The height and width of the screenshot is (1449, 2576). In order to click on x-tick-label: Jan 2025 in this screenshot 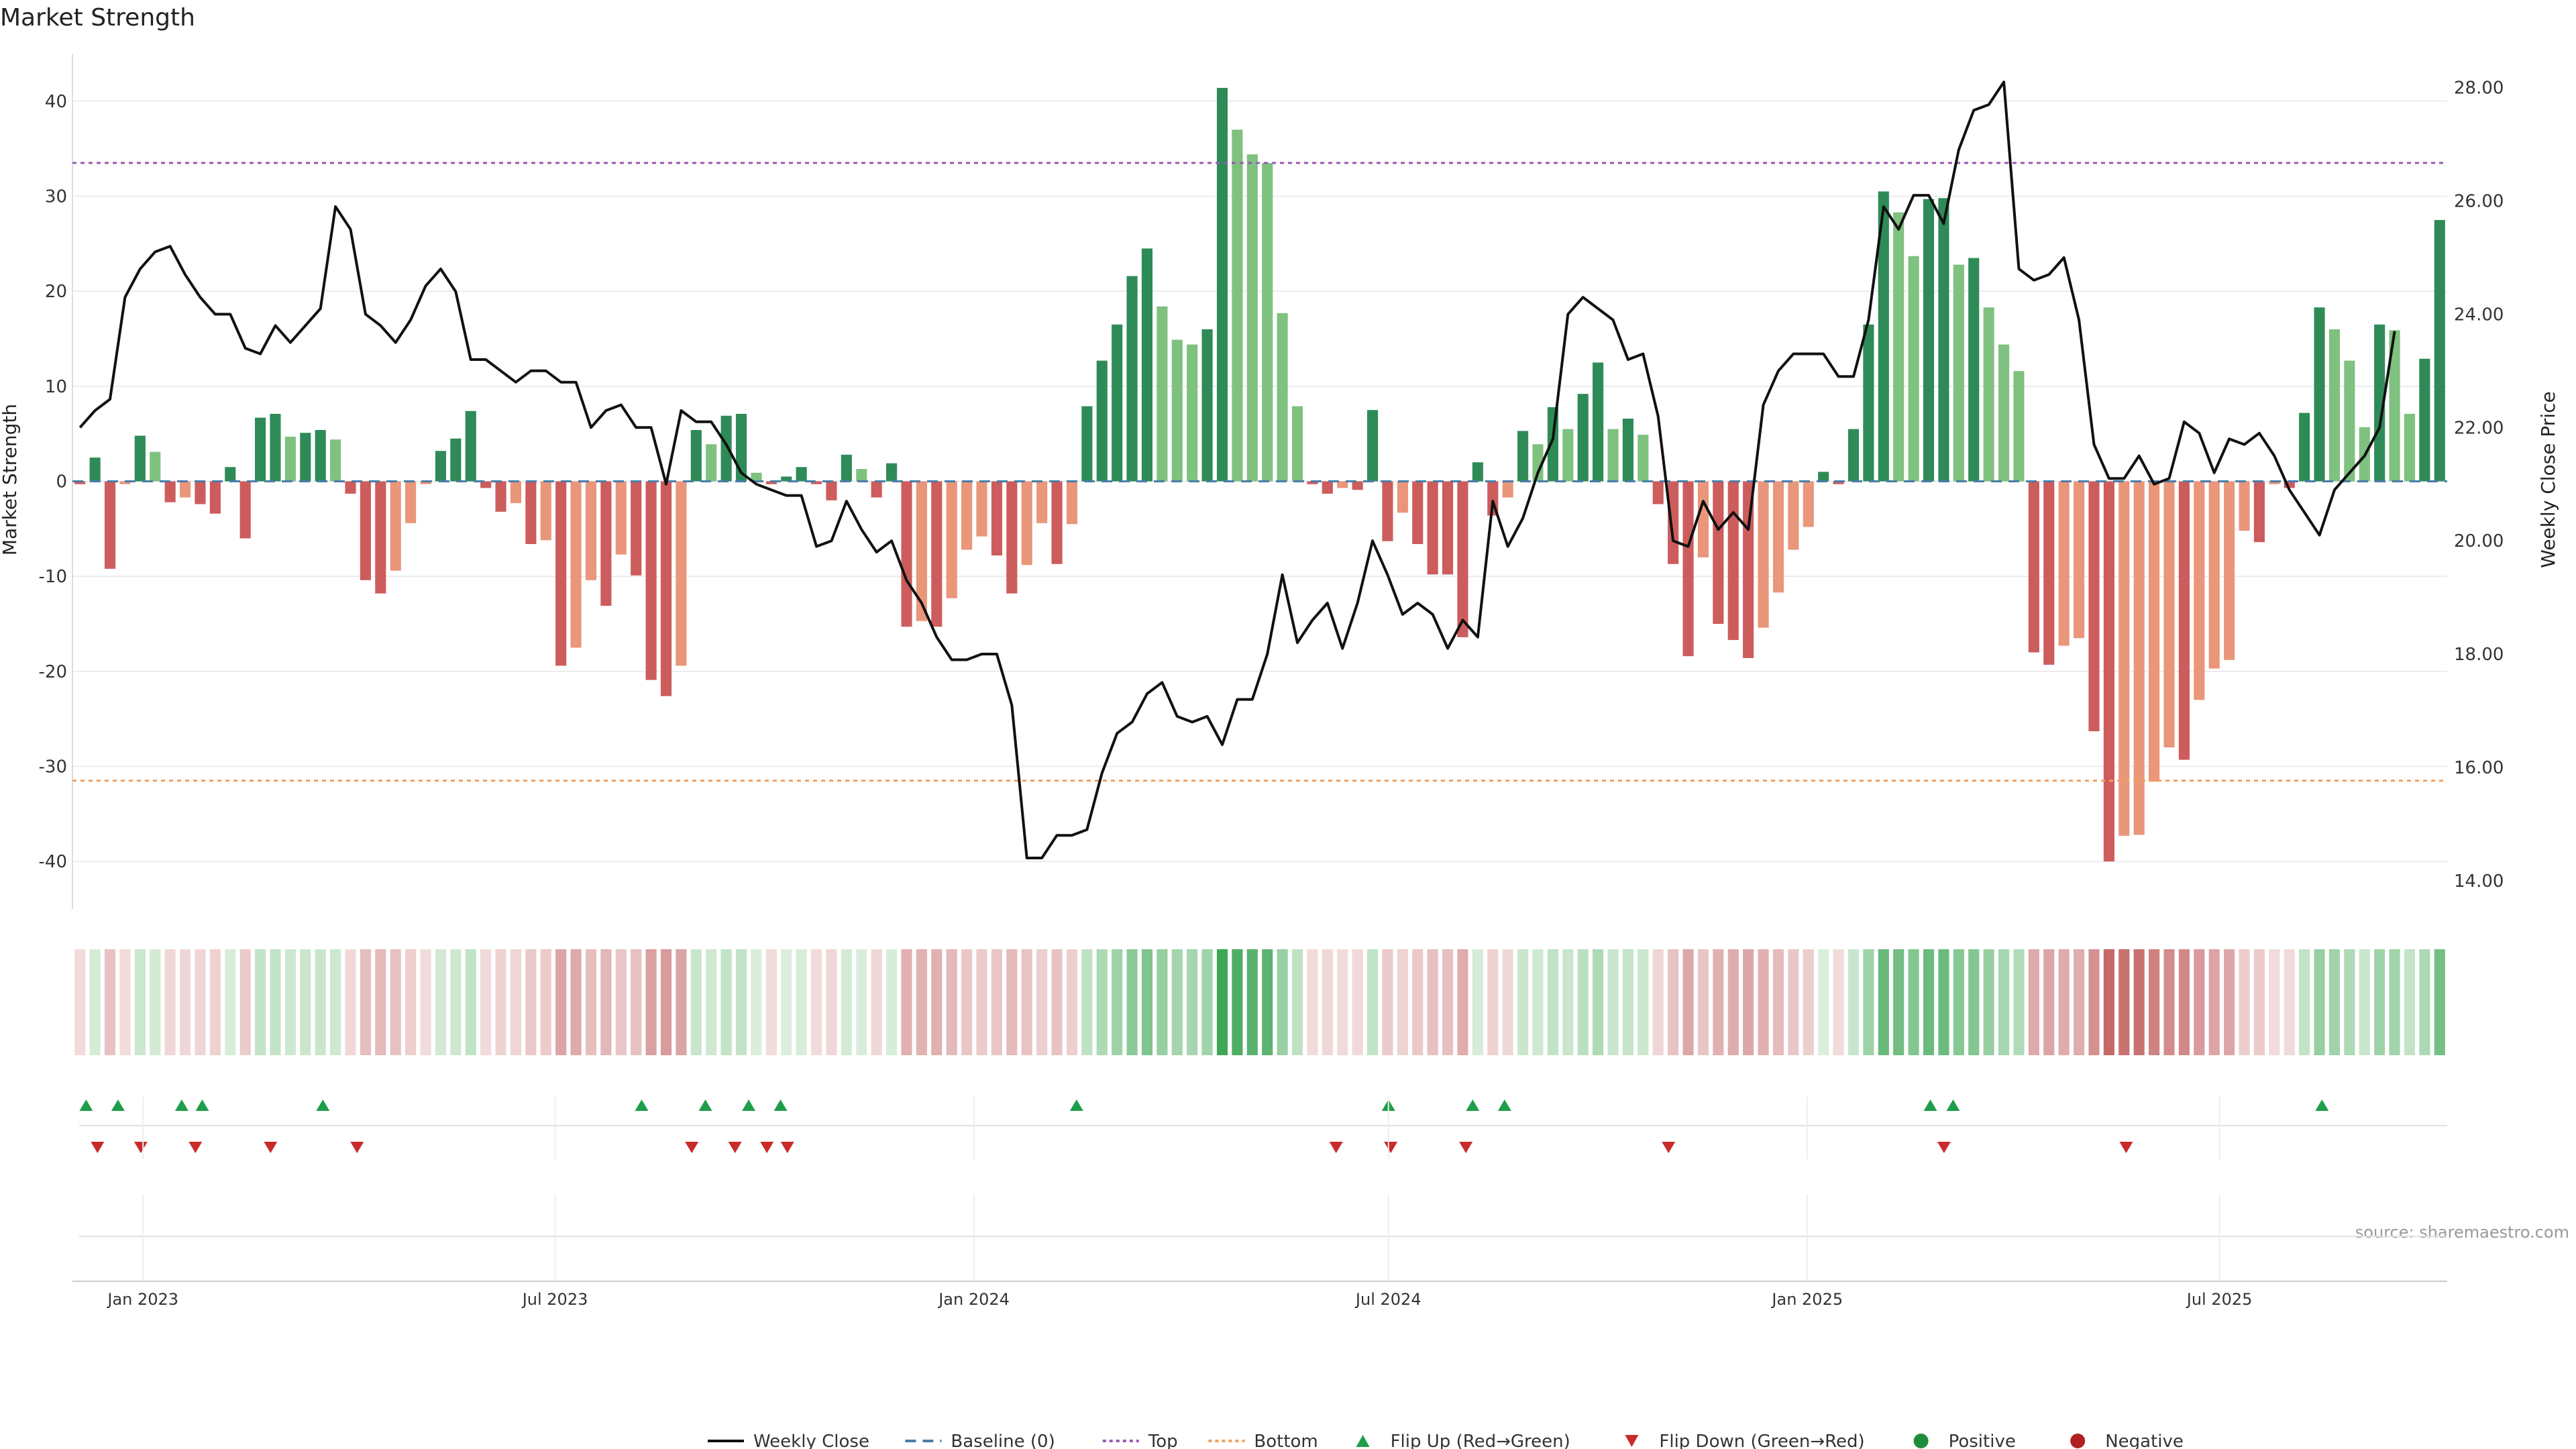, I will do `click(1806, 1299)`.